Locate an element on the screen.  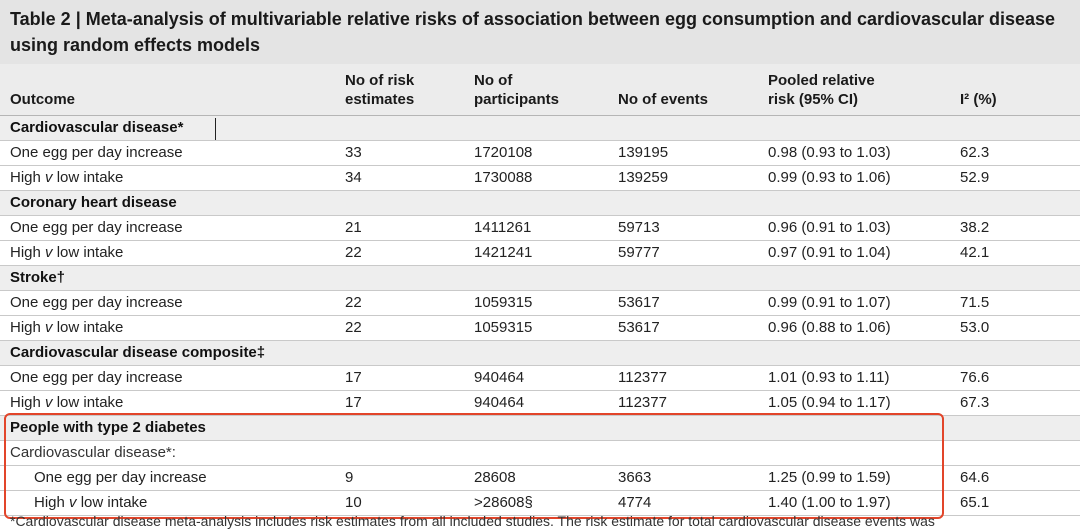
cell-participants: 28608 is located at coordinates (495, 477).